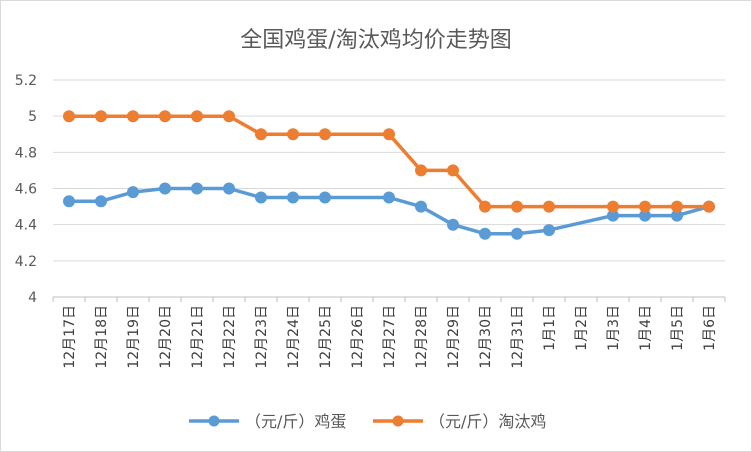 The height and width of the screenshot is (452, 752). Describe the element at coordinates (134, 337) in the screenshot. I see `x-tick-label: 12月19日` at that location.